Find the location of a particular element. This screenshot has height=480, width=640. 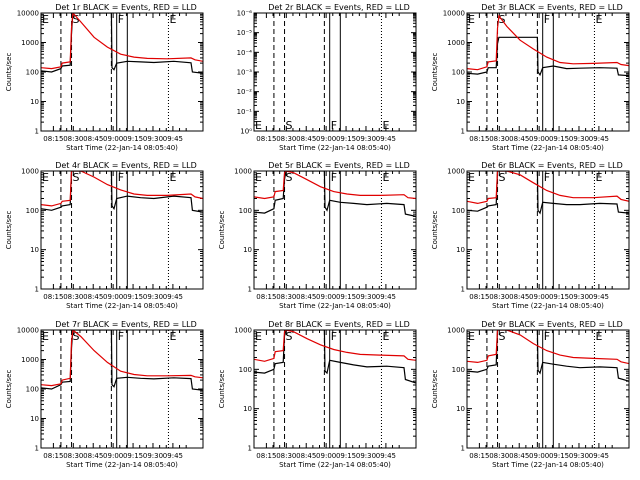

chart-7-xtick-label-6: 09:45 is located at coordinates (173, 456).